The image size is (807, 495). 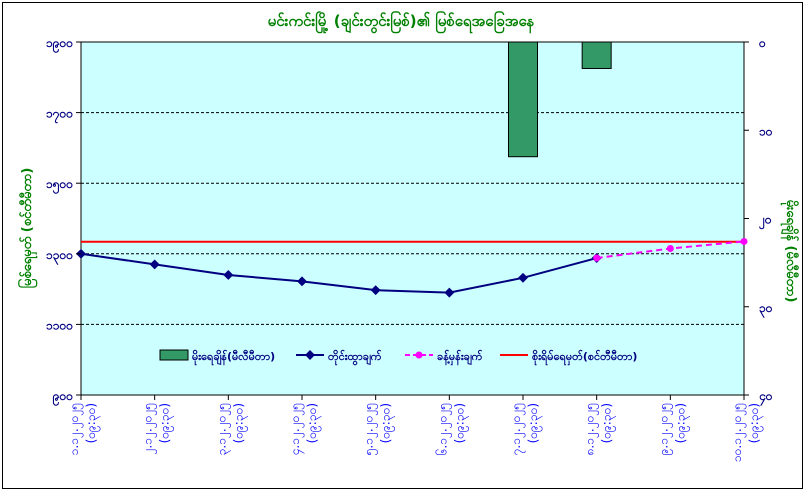 What do you see at coordinates (149, 428) in the screenshot?
I see `x-axis-date-label: ၂.၁၂.၂၀၂၅` at bounding box center [149, 428].